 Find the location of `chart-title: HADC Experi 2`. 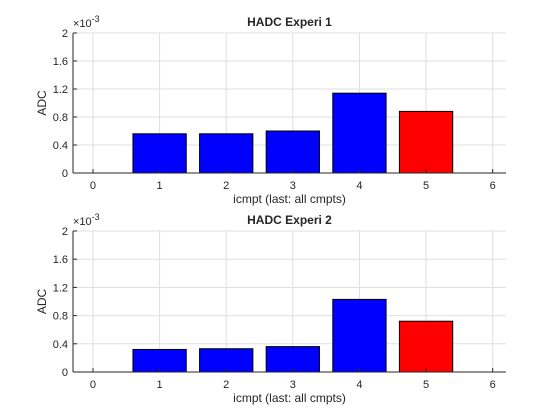

chart-title: HADC Experi 2 is located at coordinates (289, 220).